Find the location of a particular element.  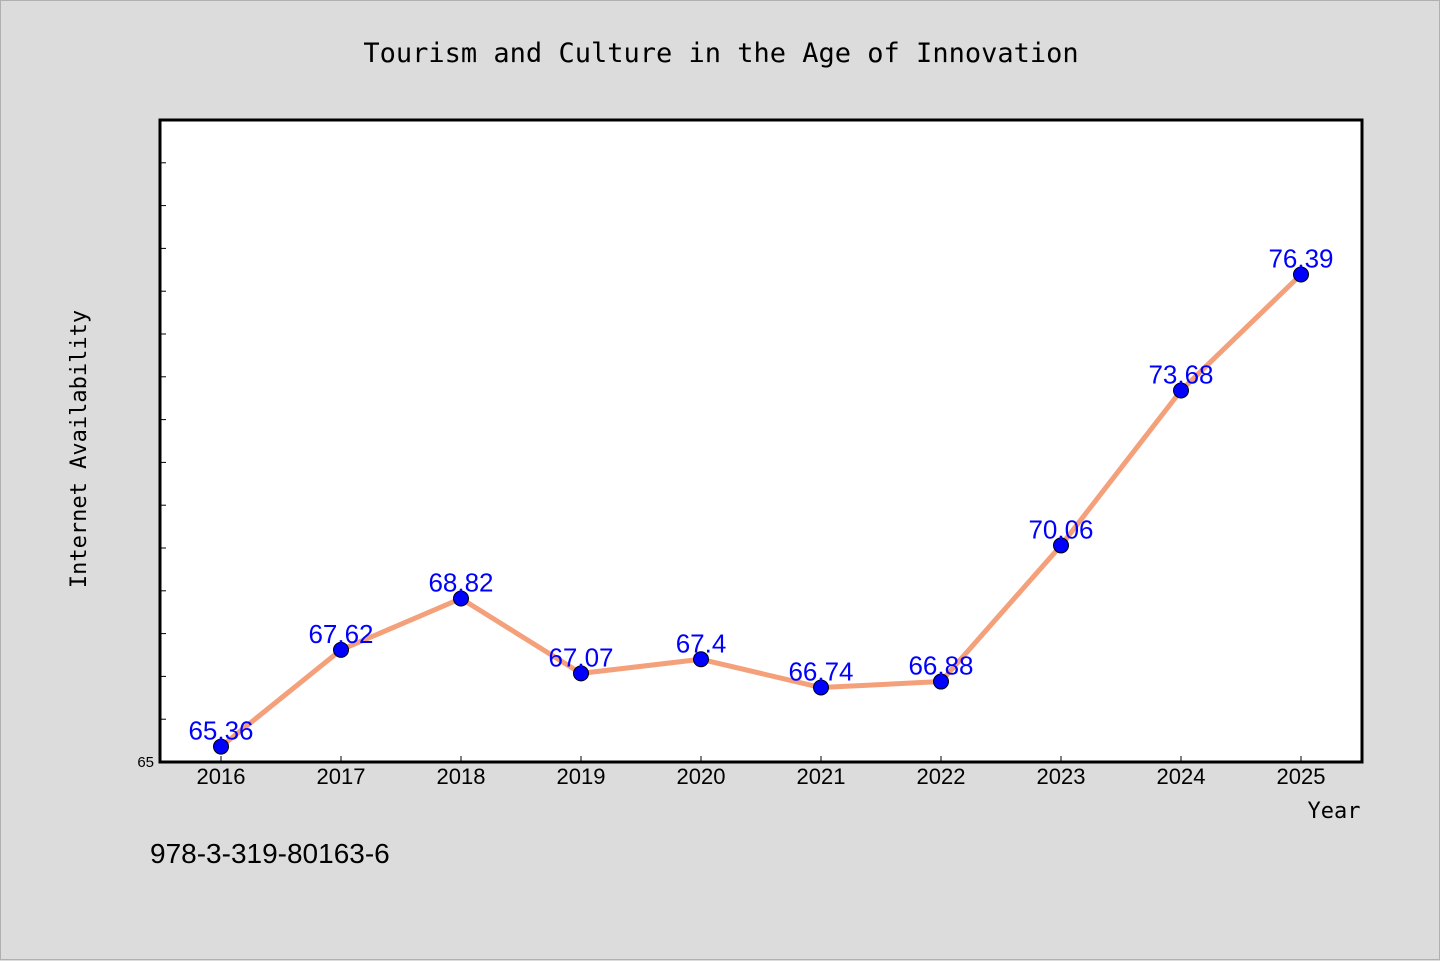

x-tick-label: 2025 is located at coordinates (1301, 776).